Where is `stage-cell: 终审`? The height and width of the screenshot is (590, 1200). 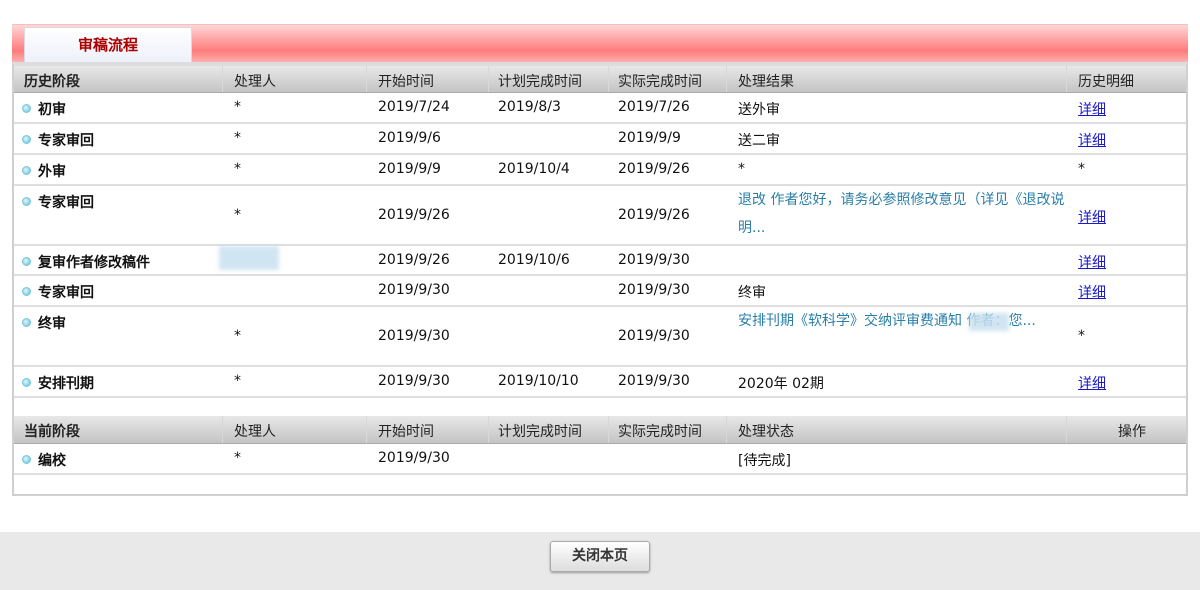 stage-cell: 终审 is located at coordinates (52, 324).